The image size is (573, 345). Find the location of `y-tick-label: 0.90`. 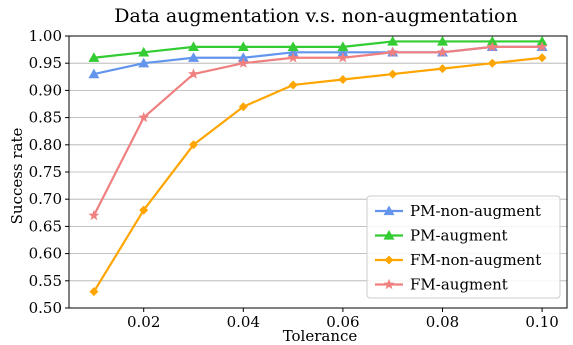

y-tick-label: 0.90 is located at coordinates (45, 90).